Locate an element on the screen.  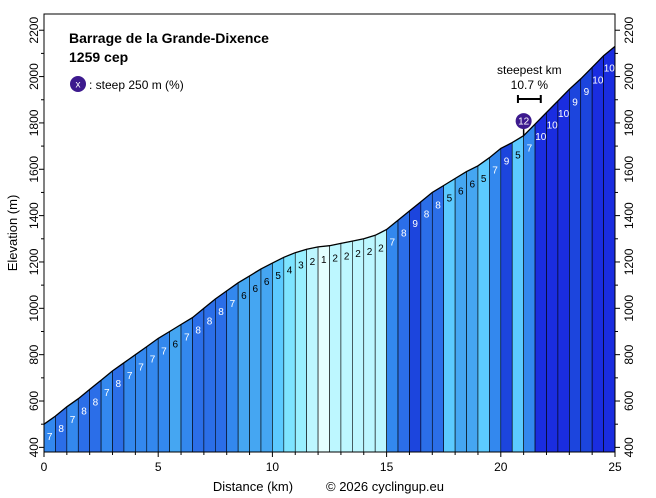
y-tick-label-right: 1600 is located at coordinates (629, 169).